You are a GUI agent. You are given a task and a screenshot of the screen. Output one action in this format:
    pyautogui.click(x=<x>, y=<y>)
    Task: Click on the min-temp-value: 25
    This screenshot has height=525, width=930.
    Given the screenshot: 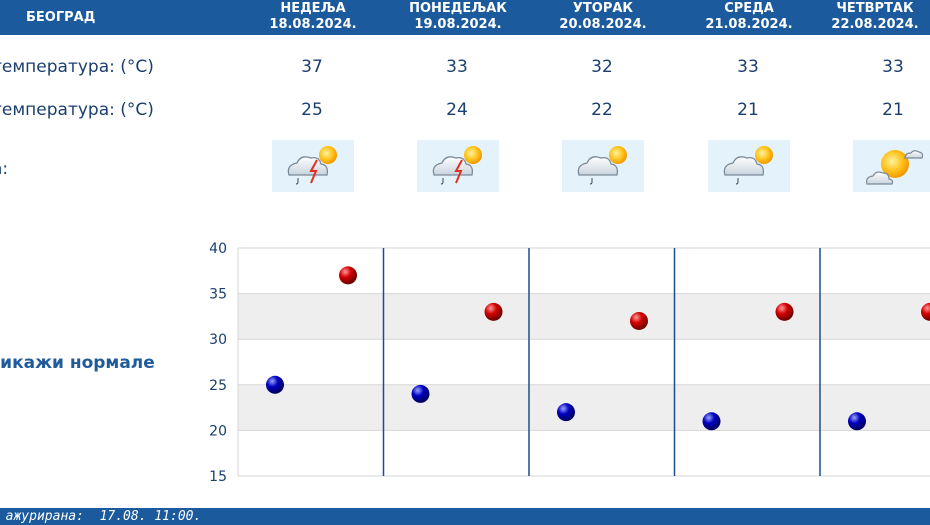 What is the action you would take?
    pyautogui.click(x=312, y=110)
    